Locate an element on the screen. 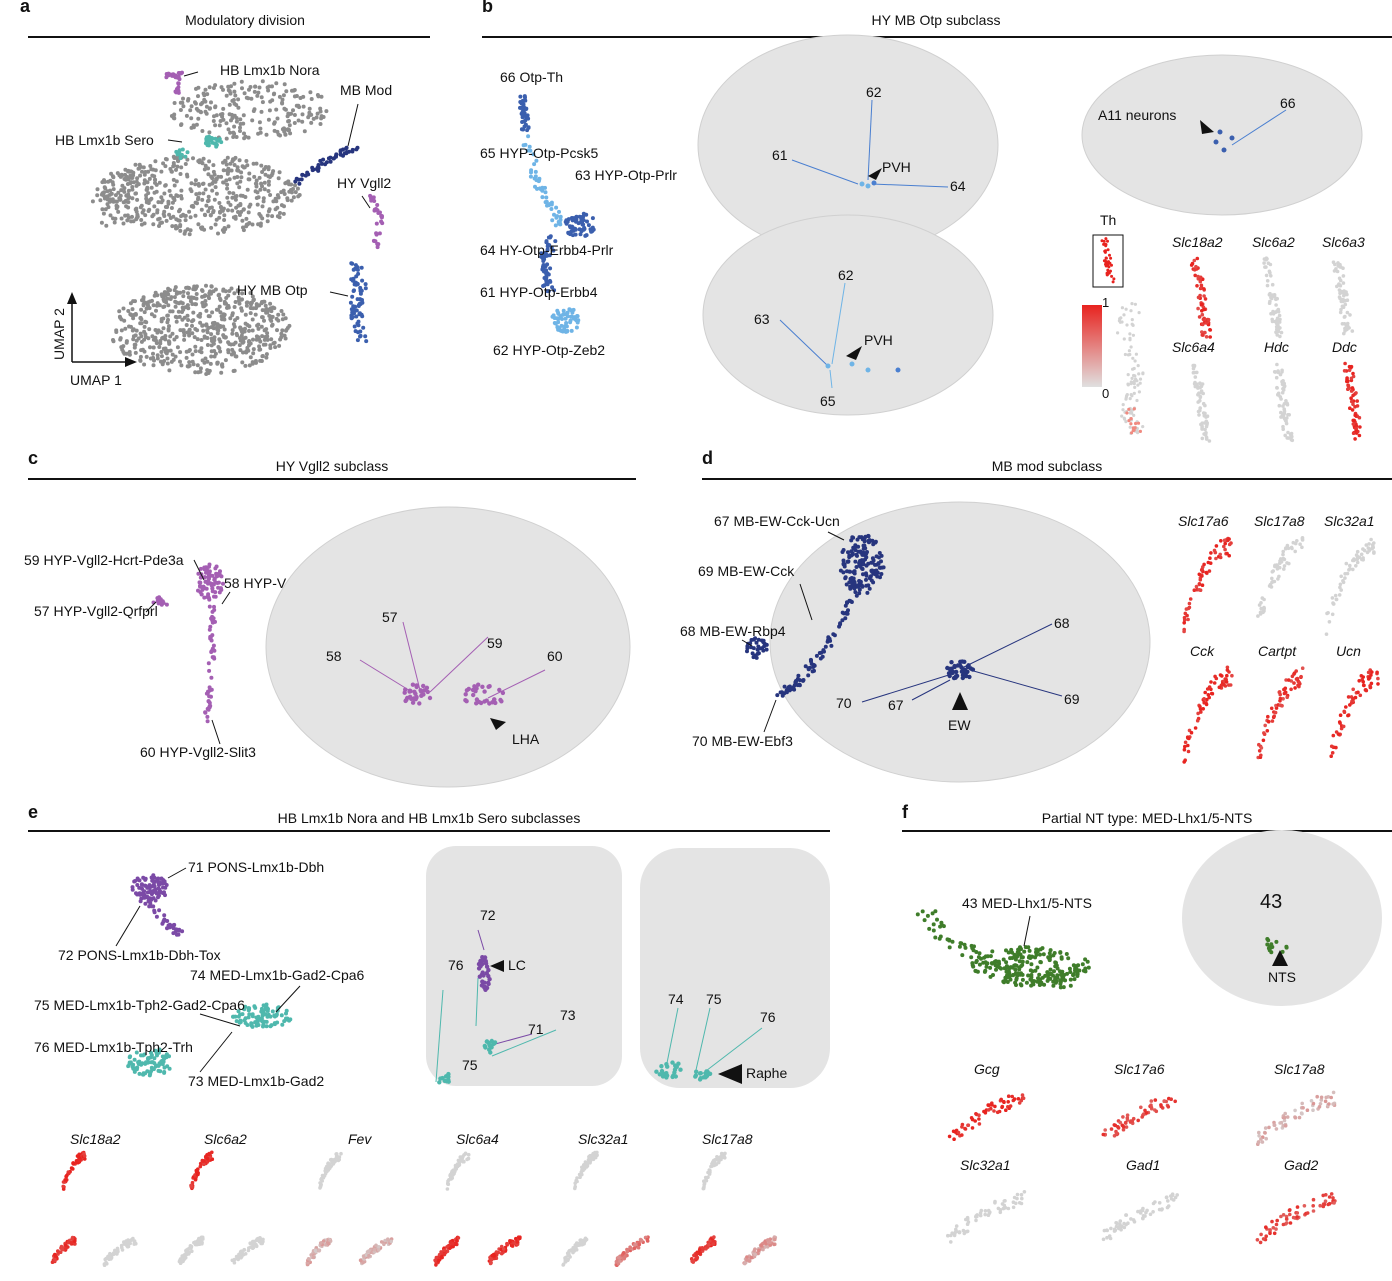  panel-d-rule is located at coordinates (1047, 479).